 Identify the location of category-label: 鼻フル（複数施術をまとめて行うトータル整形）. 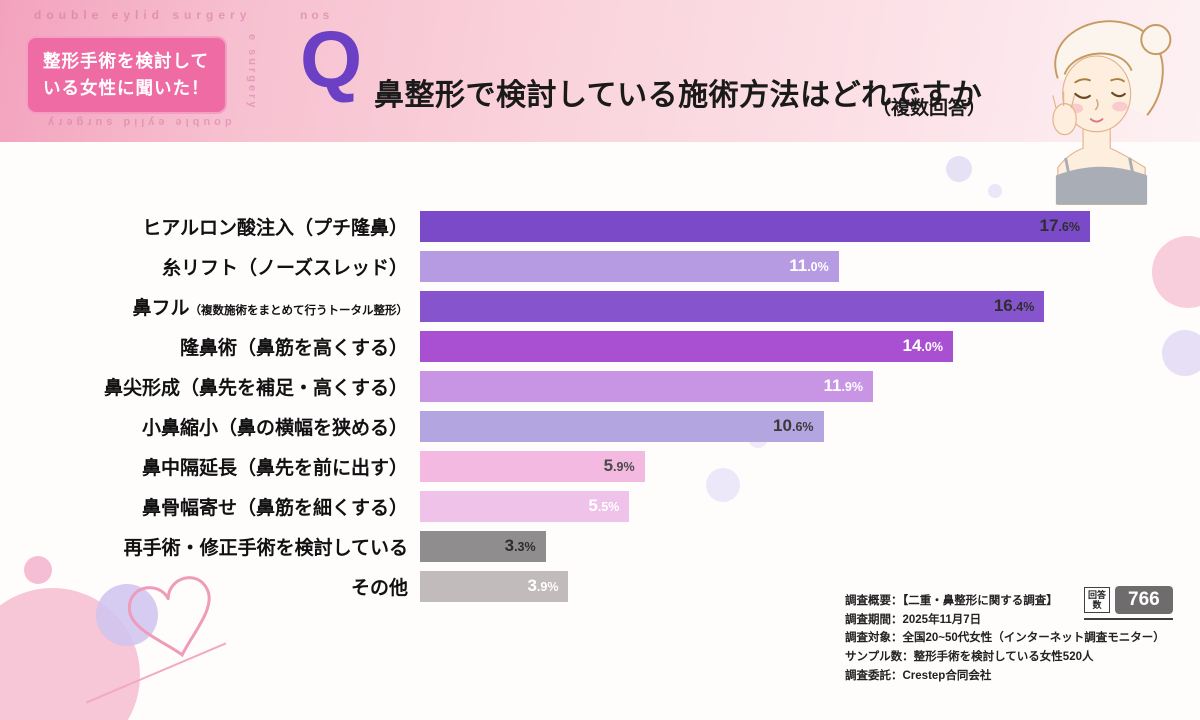
(210, 306).